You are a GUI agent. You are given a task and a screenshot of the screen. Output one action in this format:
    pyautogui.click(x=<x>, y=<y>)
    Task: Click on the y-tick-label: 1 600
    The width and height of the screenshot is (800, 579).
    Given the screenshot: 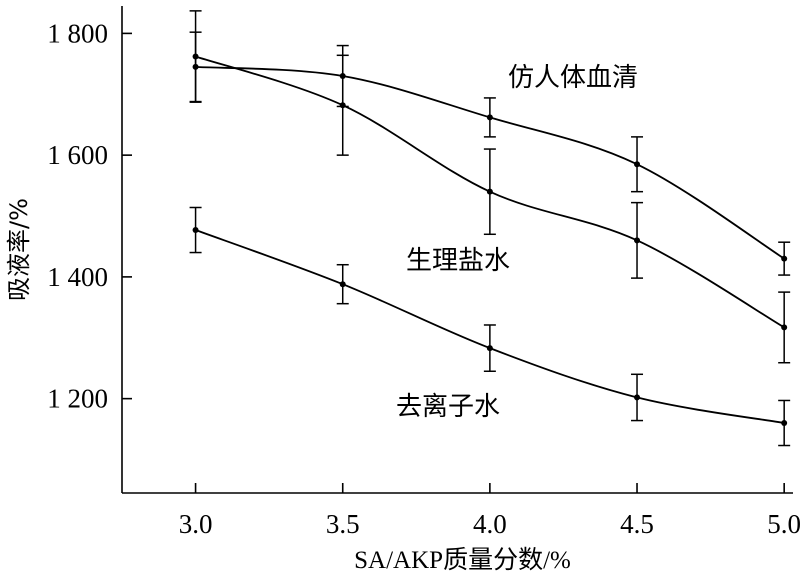 What is the action you would take?
    pyautogui.click(x=77, y=155)
    